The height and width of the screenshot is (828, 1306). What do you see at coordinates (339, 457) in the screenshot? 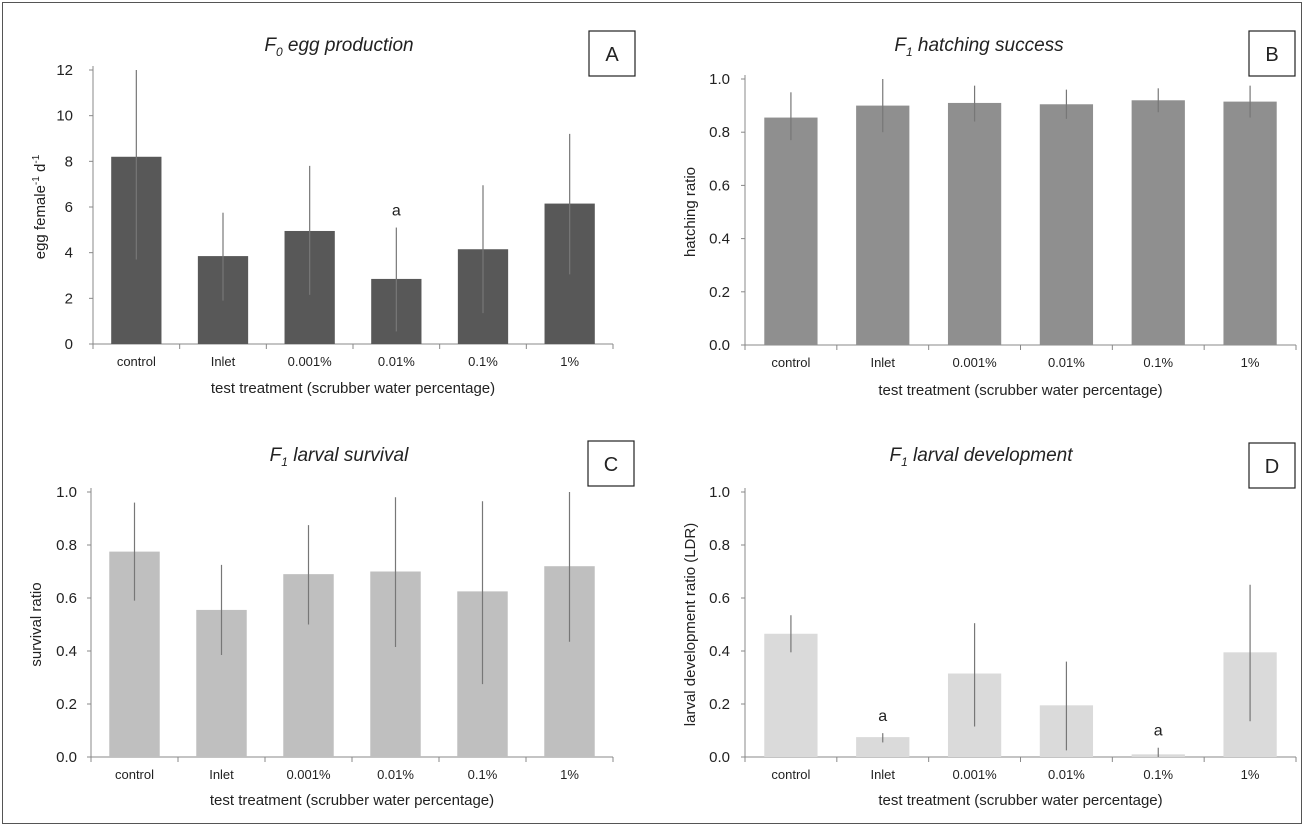
I see `panel-c-title: F1 larval survival` at bounding box center [339, 457].